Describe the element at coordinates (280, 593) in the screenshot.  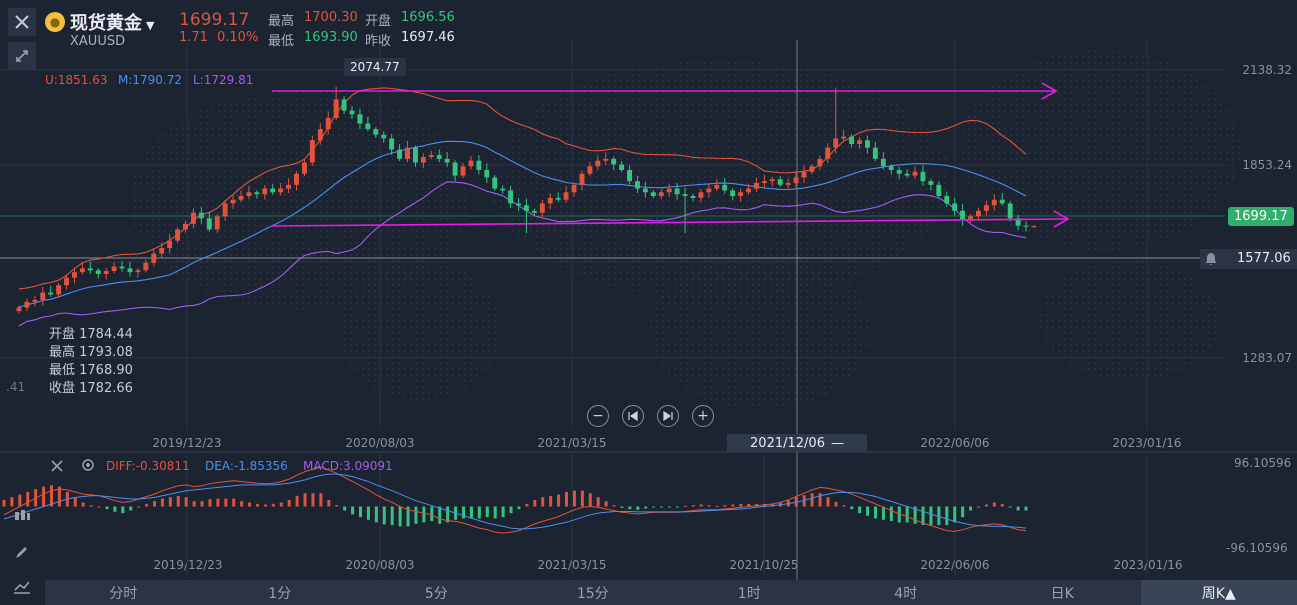
I see `tf-1m: 1分` at that location.